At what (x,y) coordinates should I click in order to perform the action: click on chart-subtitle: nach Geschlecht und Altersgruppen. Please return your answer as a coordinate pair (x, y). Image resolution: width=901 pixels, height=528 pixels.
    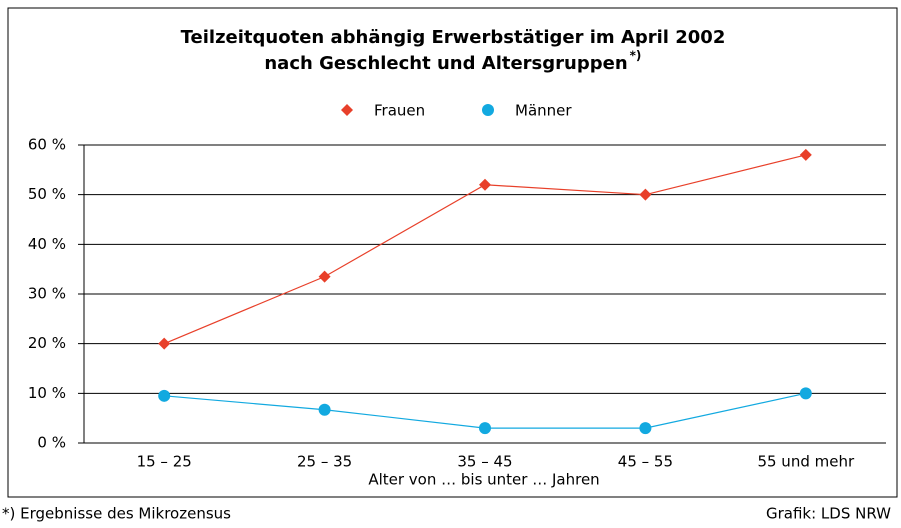
    Looking at the image, I should click on (445, 63).